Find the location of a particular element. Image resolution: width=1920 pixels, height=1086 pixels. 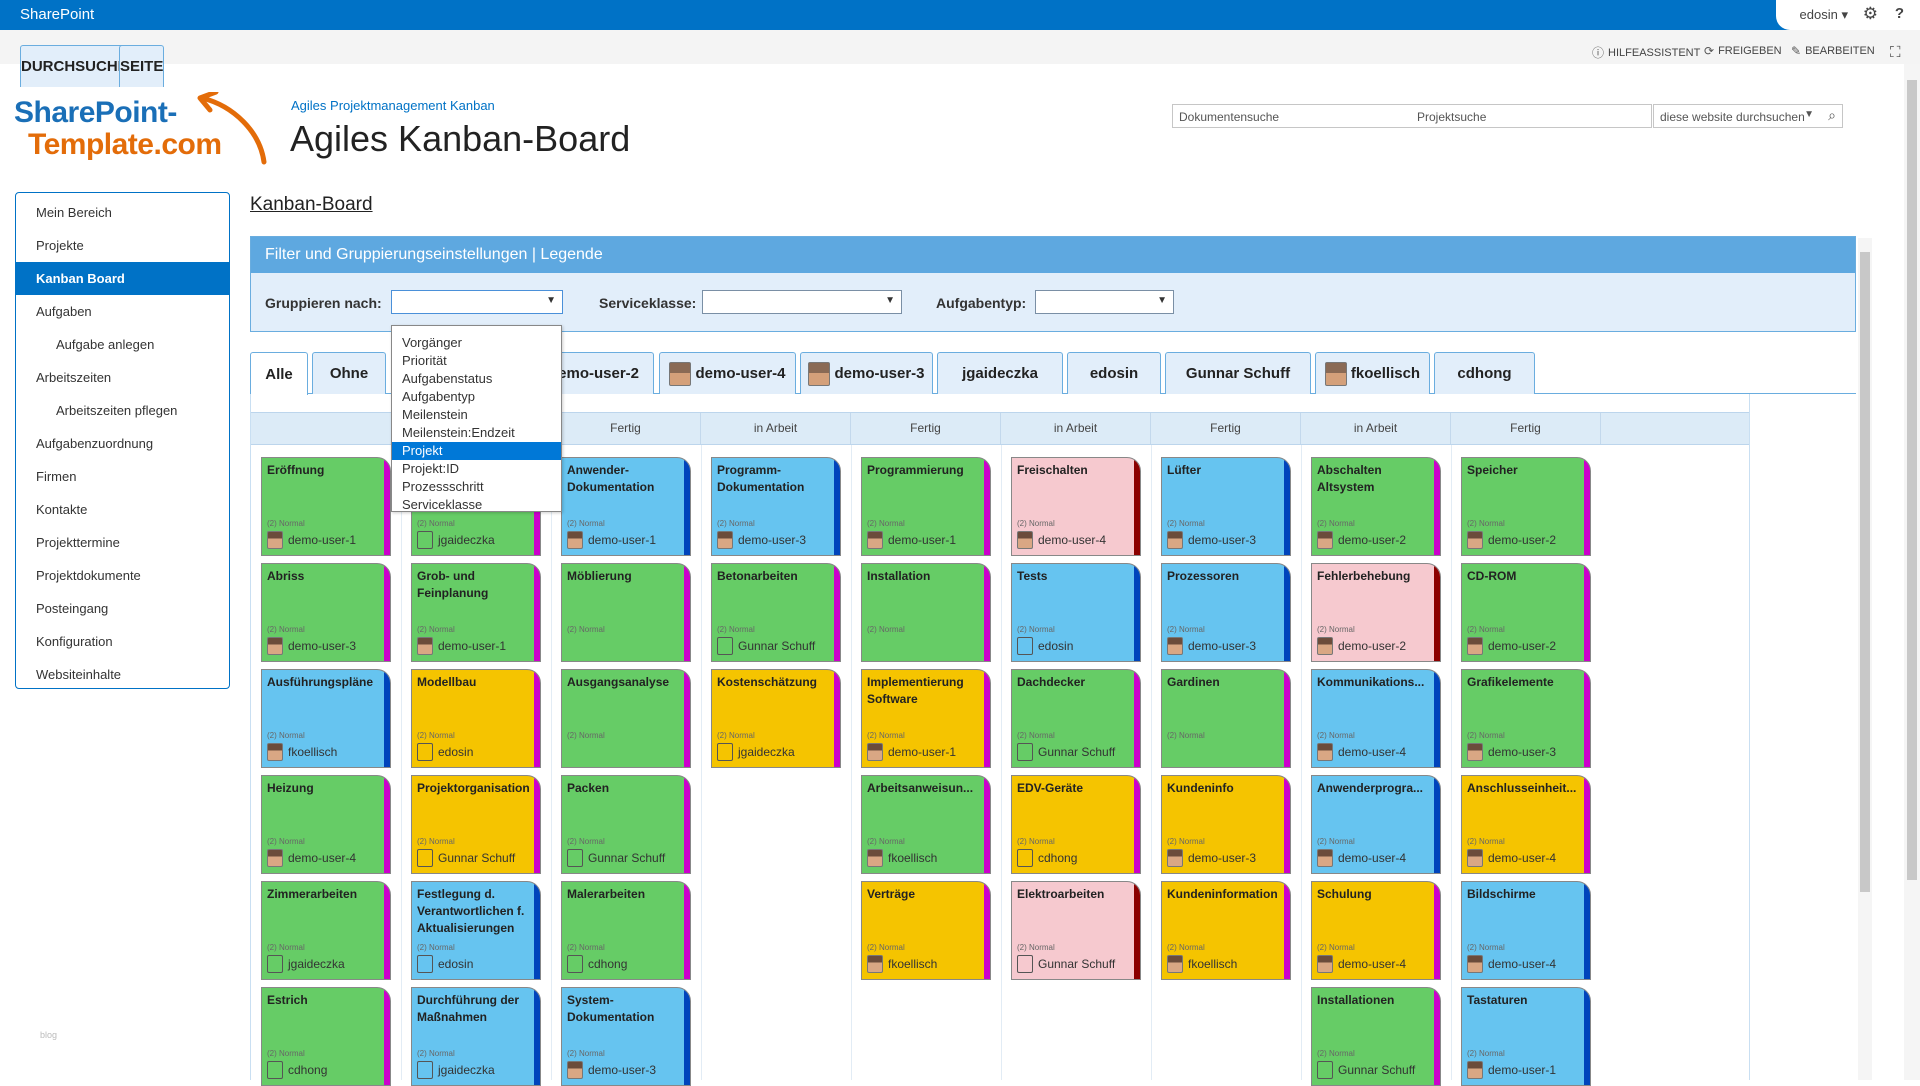

tab-gunnar-schuff: Gunnar Schuff is located at coordinates (1238, 373).